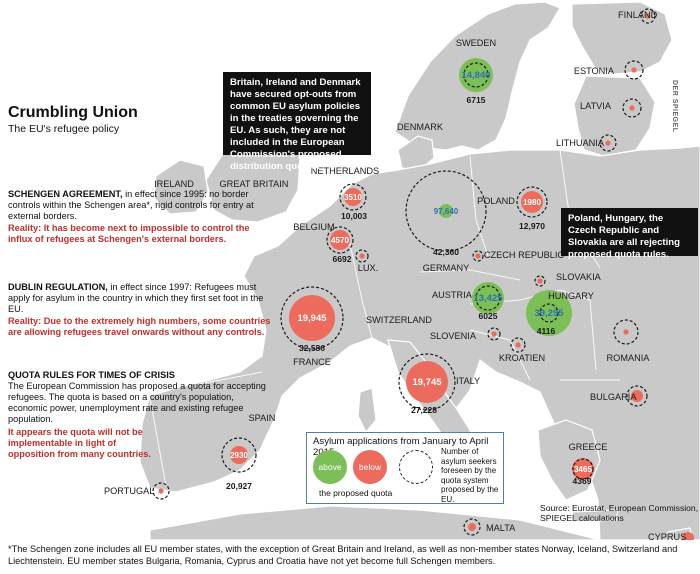  I want to click on slovenia-quota-circle, so click(494, 334).